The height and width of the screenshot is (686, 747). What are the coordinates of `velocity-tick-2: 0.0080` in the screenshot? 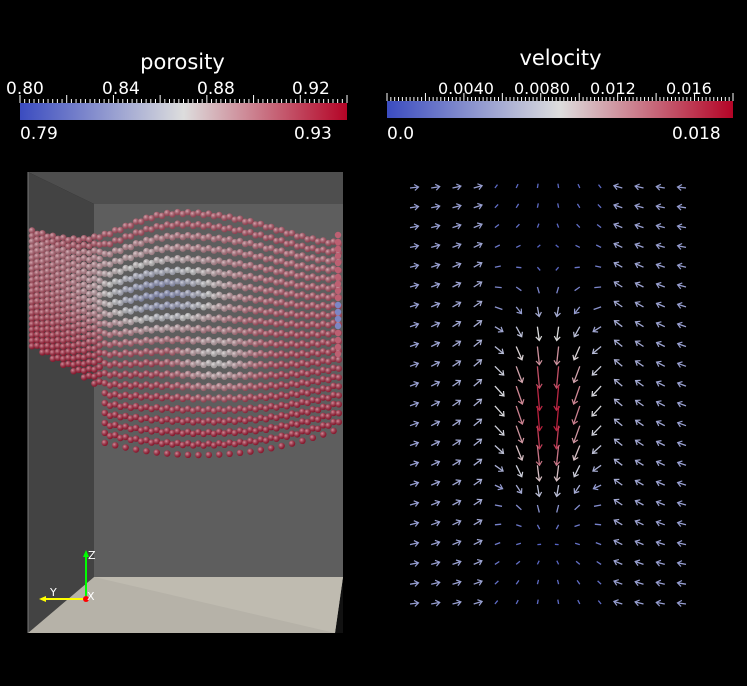 It's located at (542, 88).